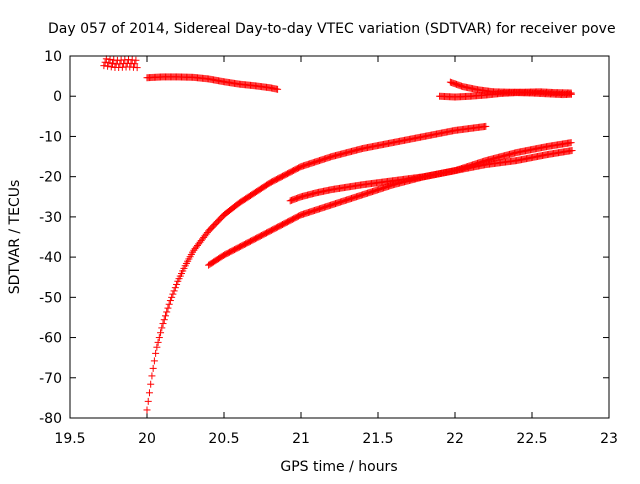 The height and width of the screenshot is (484, 640). I want to click on series-arc-lower-mid, so click(390, 208).